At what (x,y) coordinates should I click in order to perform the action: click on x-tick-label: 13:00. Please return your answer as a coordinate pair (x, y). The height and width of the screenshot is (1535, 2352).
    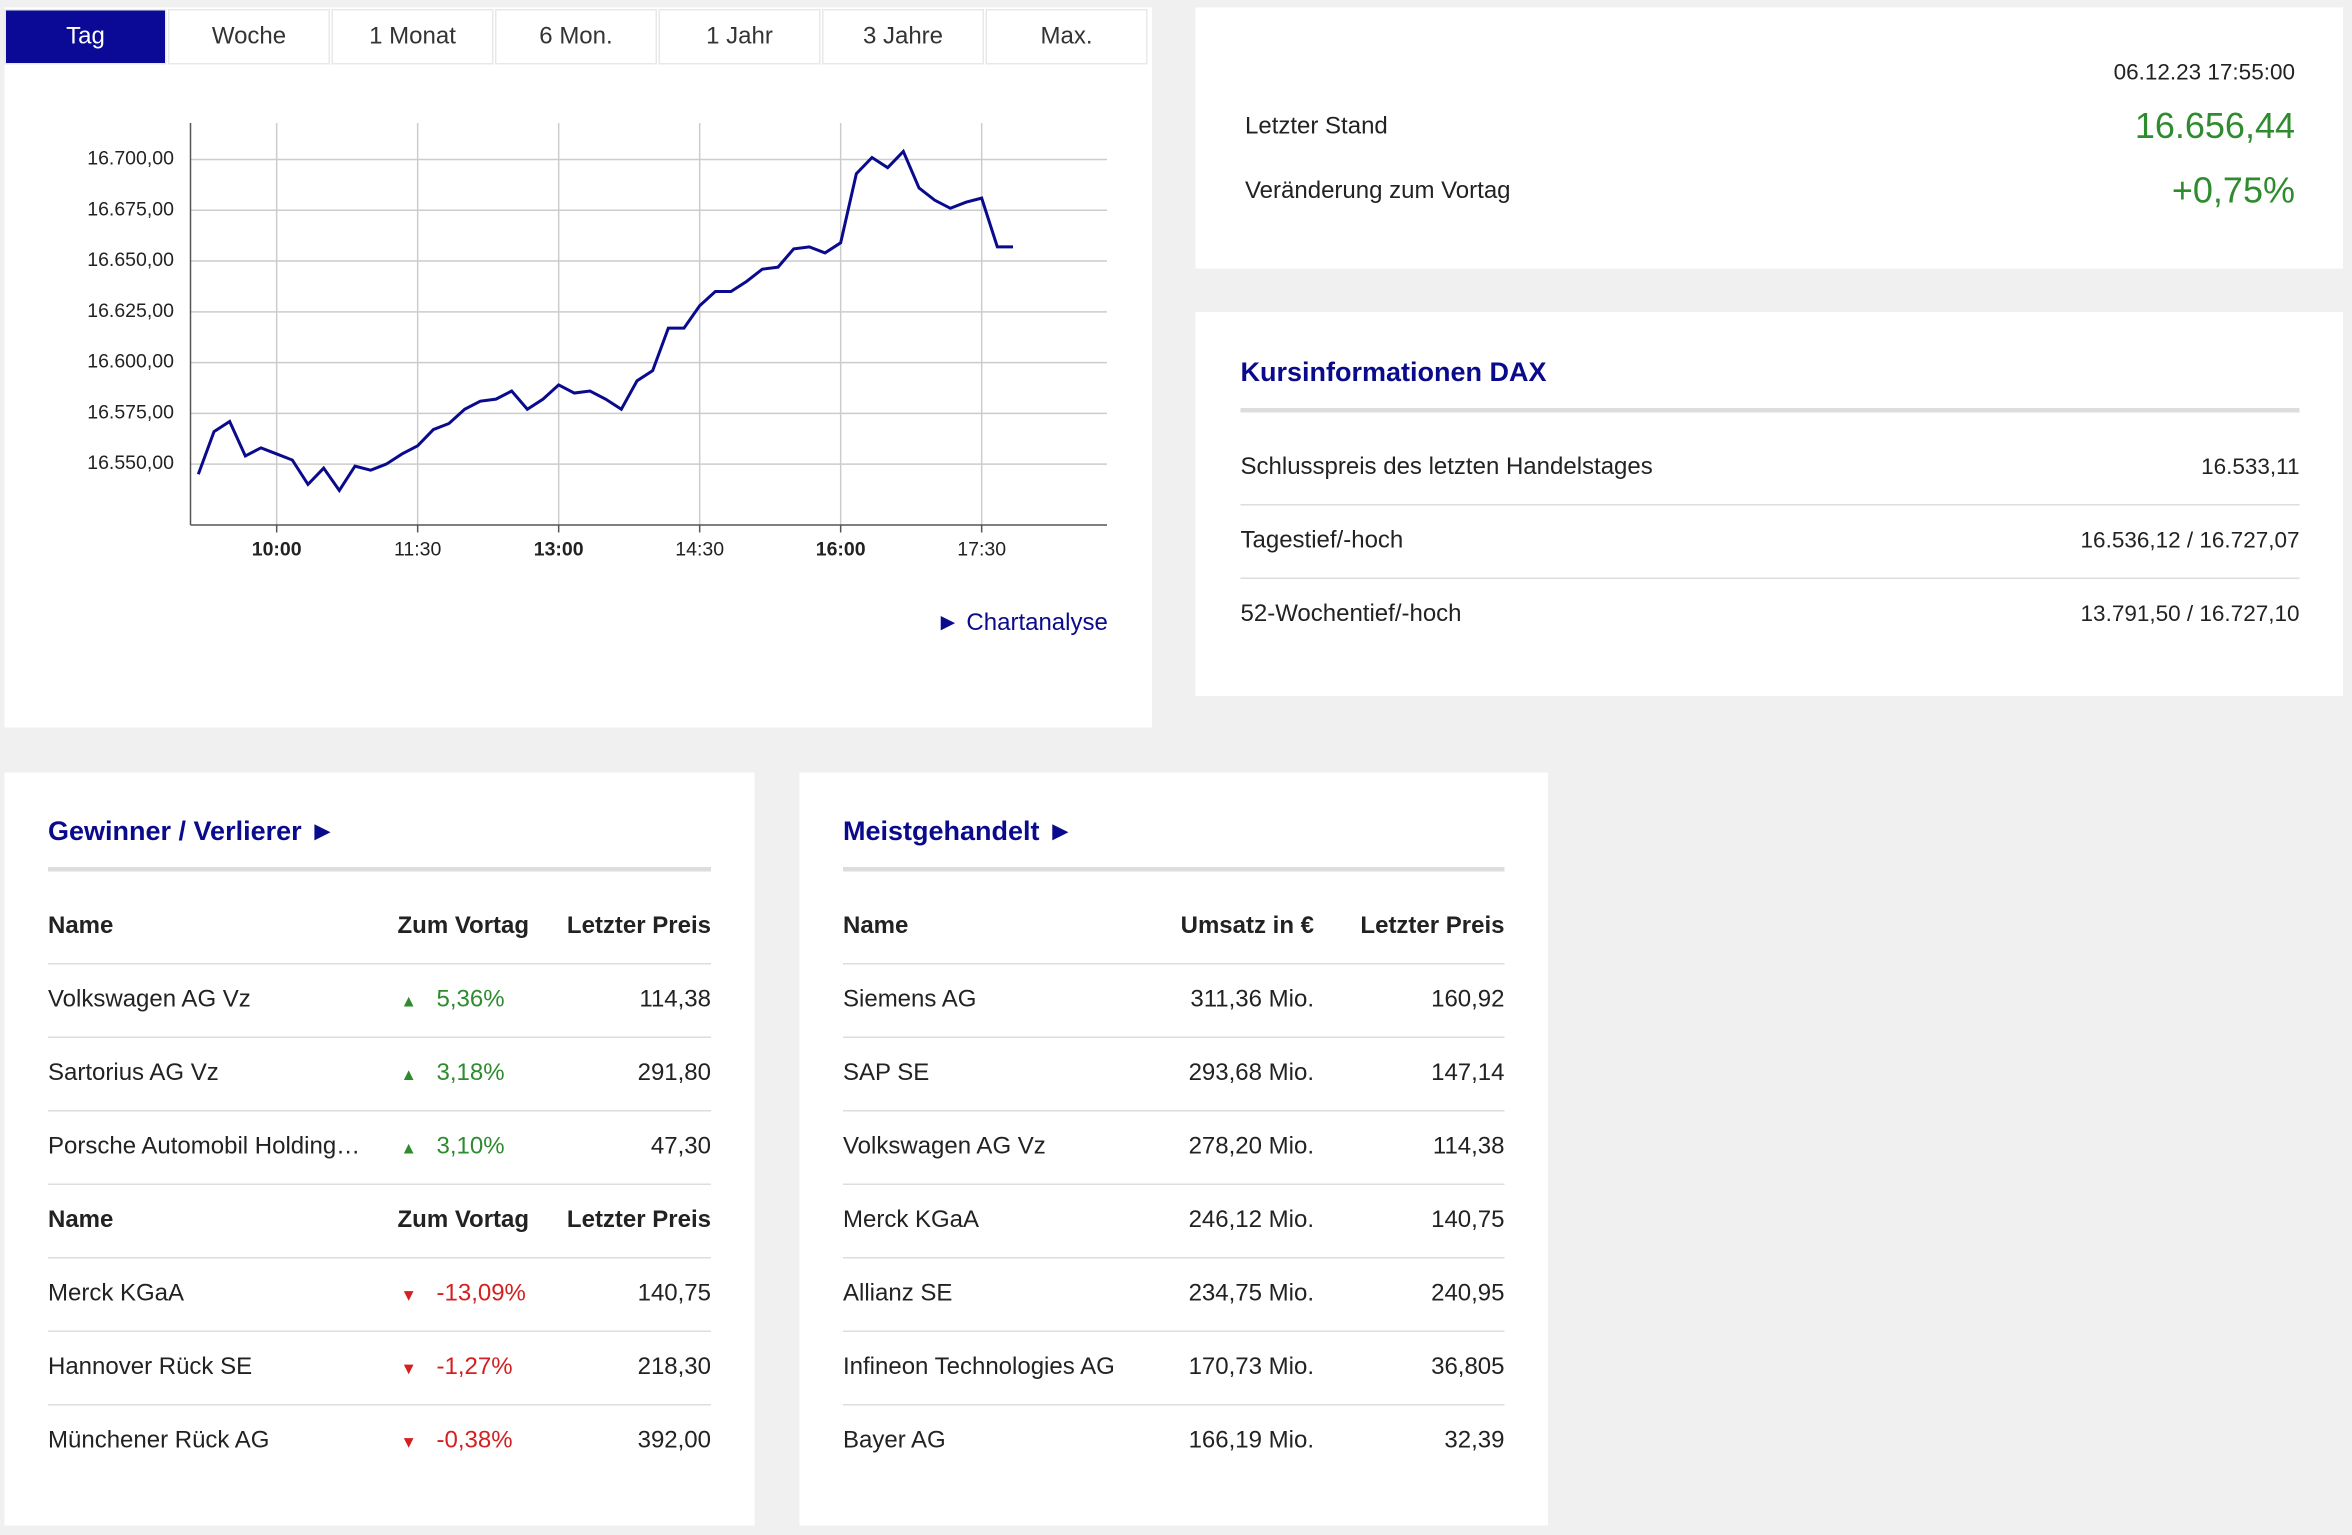
    Looking at the image, I should click on (559, 550).